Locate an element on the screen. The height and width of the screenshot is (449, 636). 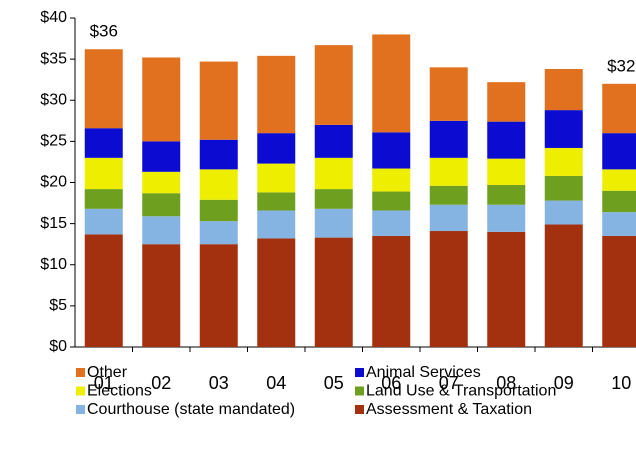
x-tick-label: 04 is located at coordinates (276, 383).